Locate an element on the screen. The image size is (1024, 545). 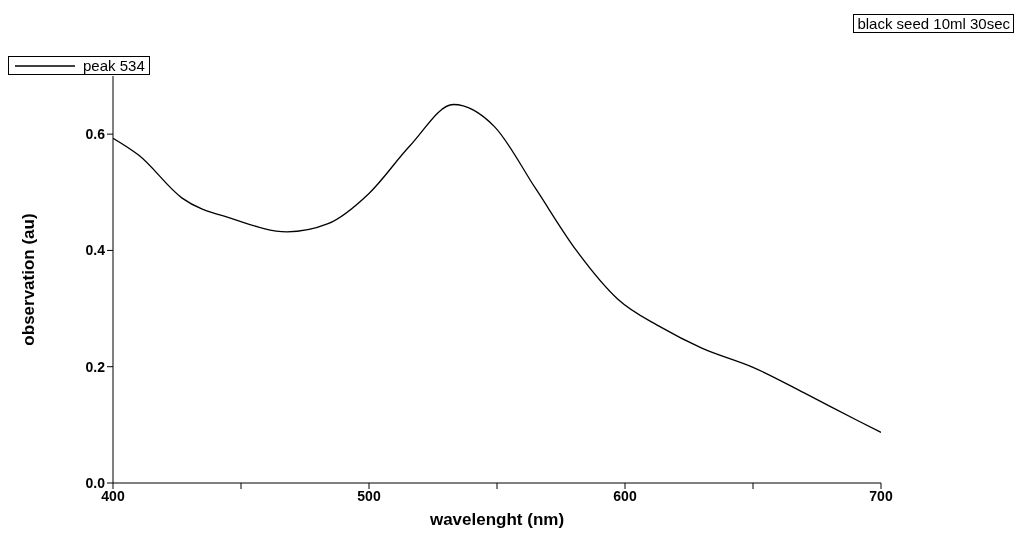
y-tick-label: 0.6 is located at coordinates (95, 134).